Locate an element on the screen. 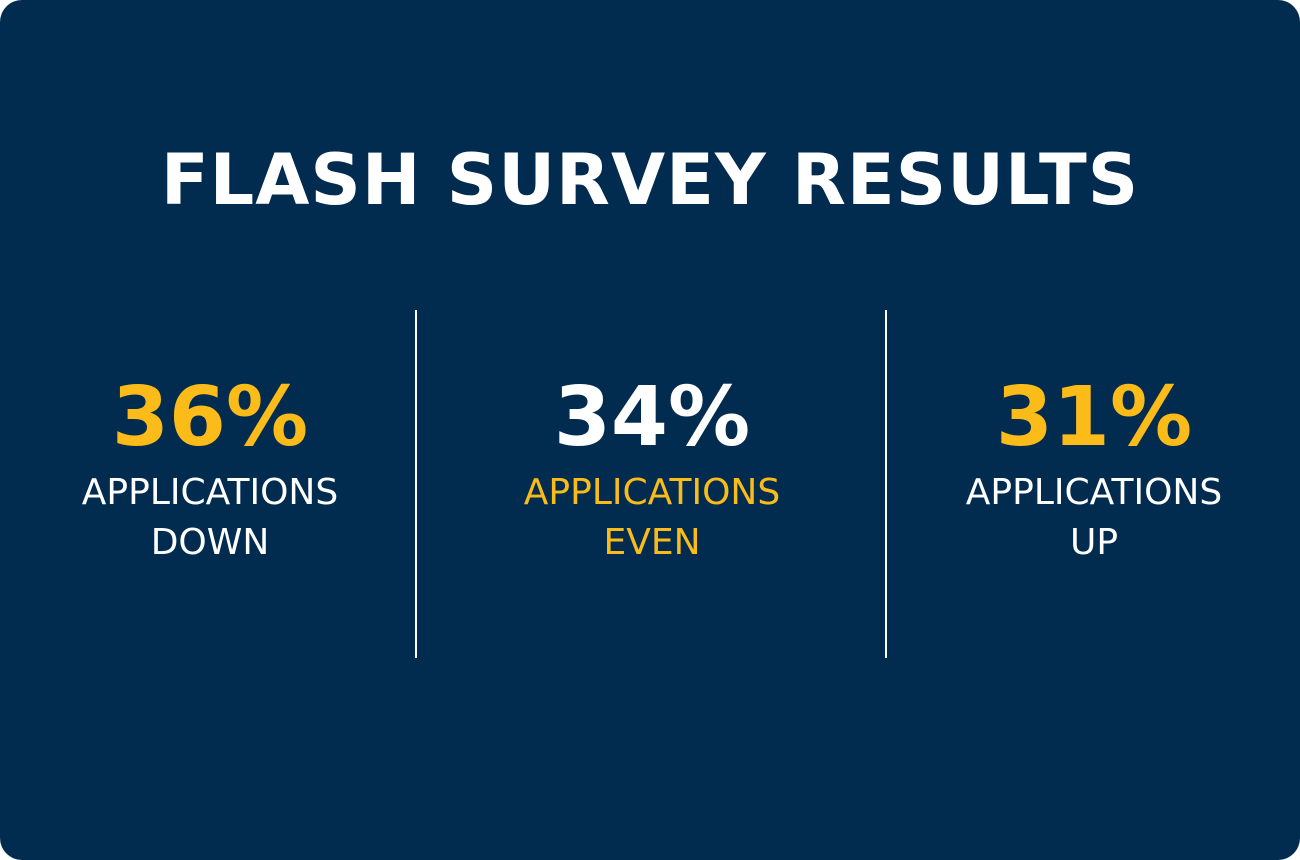  stat-label: EVEN is located at coordinates (652, 542).